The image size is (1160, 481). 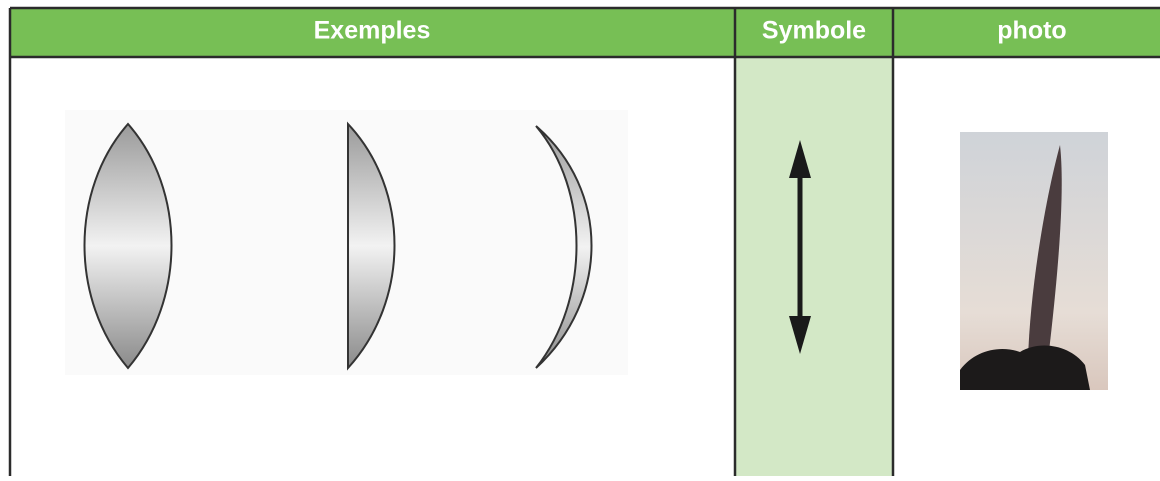 What do you see at coordinates (1034, 261) in the screenshot?
I see `lens-photo` at bounding box center [1034, 261].